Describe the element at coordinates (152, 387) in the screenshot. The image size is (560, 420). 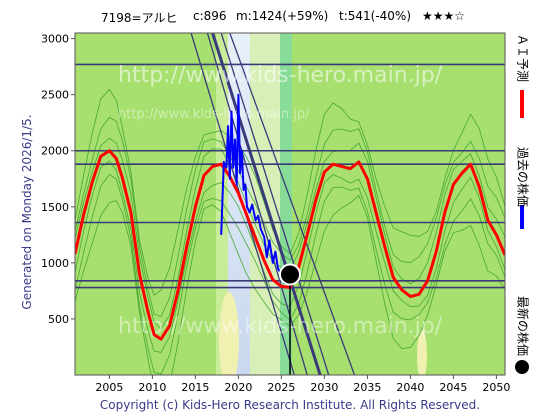
I see `x-tick-label: 2010` at that location.